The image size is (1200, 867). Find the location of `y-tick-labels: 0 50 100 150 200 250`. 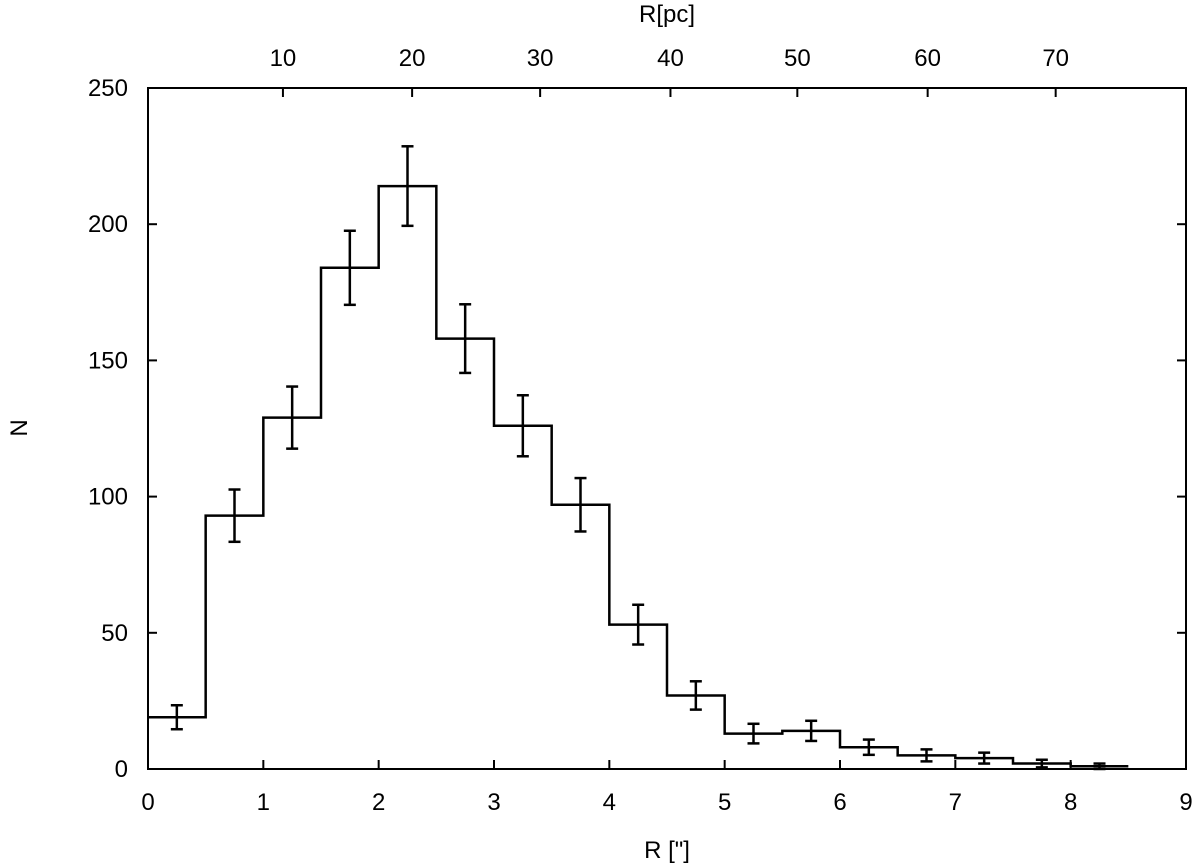

y-tick-labels: 0 50 100 150 200 250 is located at coordinates (108, 429).